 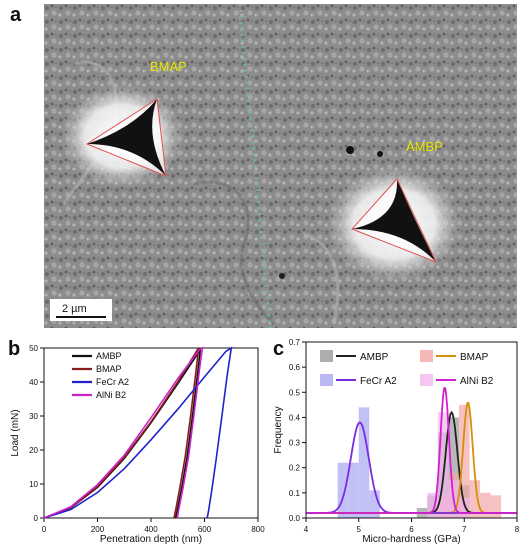 I want to click on legend-label-c: AMBP, so click(x=374, y=357).